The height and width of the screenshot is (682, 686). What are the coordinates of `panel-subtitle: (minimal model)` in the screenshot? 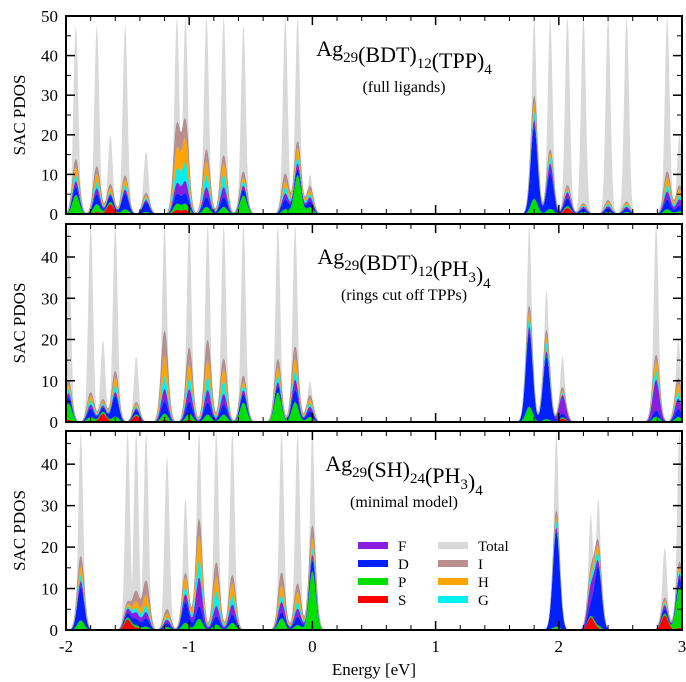 It's located at (404, 502).